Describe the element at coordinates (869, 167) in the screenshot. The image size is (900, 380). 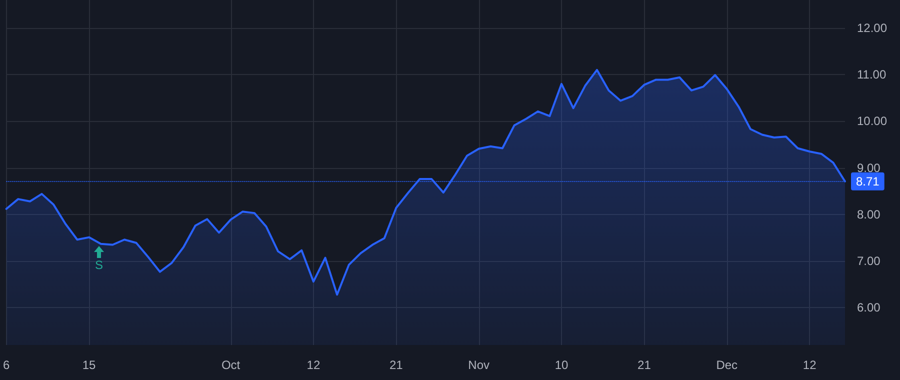
I see `y-tick-label: 9.00` at that location.